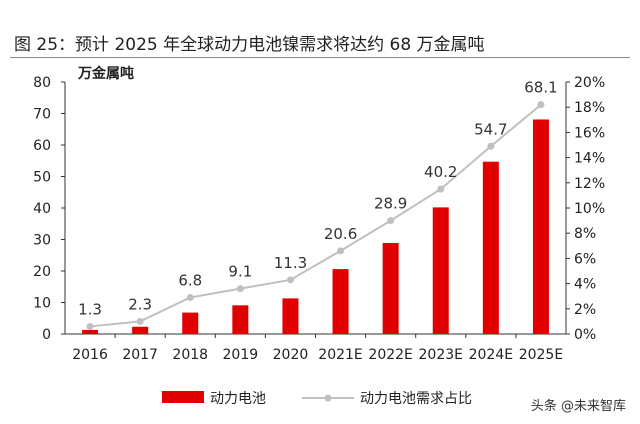 The width and height of the screenshot is (640, 424). Describe the element at coordinates (585, 234) in the screenshot. I see `y2-tick-label: 8%` at that location.